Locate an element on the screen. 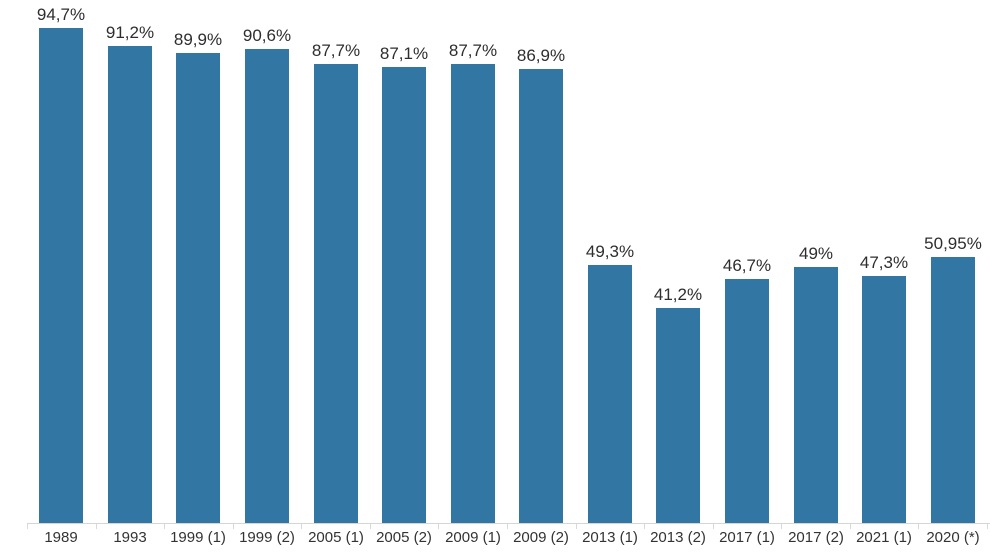  x-axis-label: 2013 (2) is located at coordinates (678, 537).